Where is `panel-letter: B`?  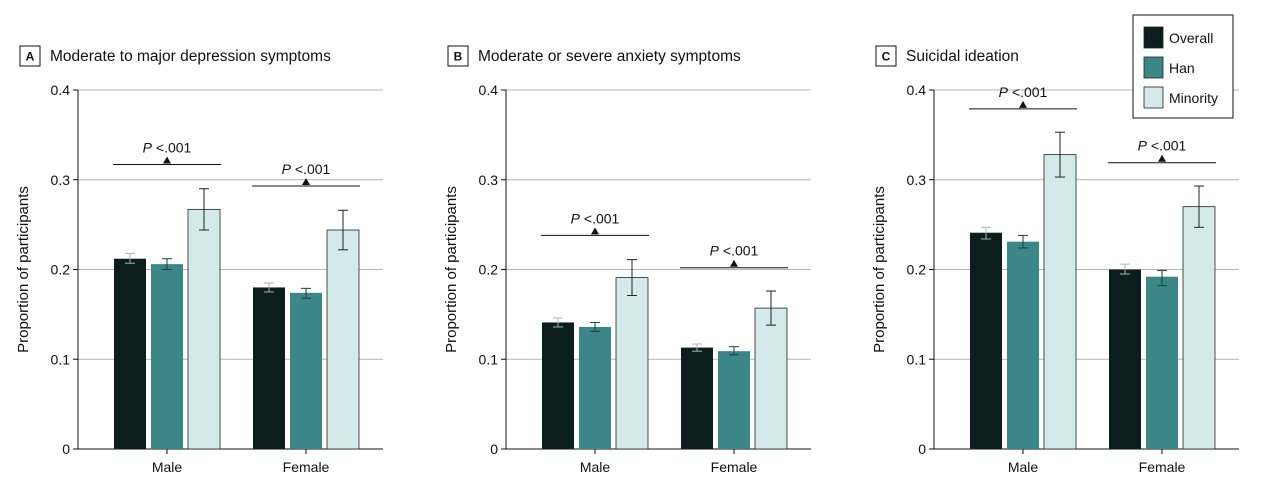 panel-letter: B is located at coordinates (458, 57).